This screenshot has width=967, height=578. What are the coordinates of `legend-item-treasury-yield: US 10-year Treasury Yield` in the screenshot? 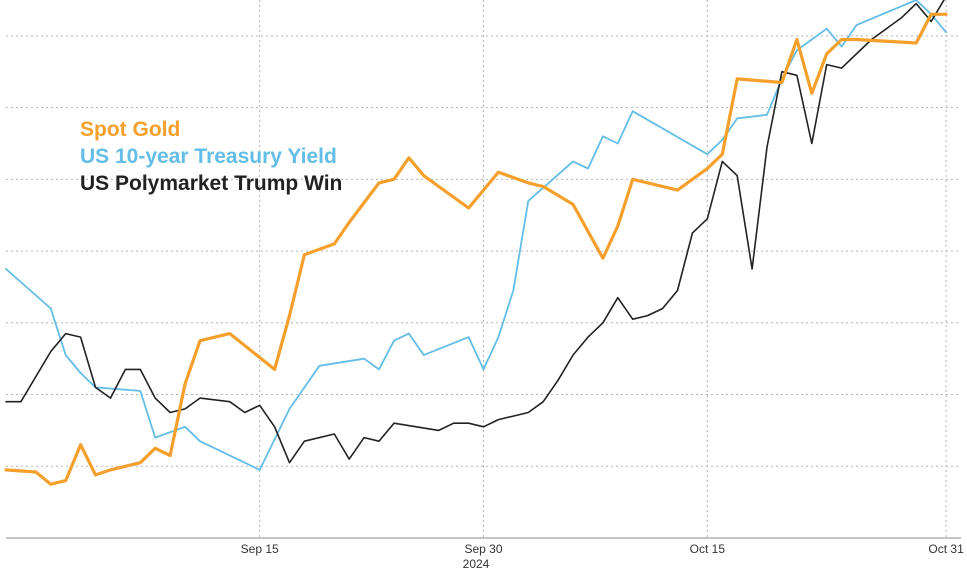 It's located at (208, 156).